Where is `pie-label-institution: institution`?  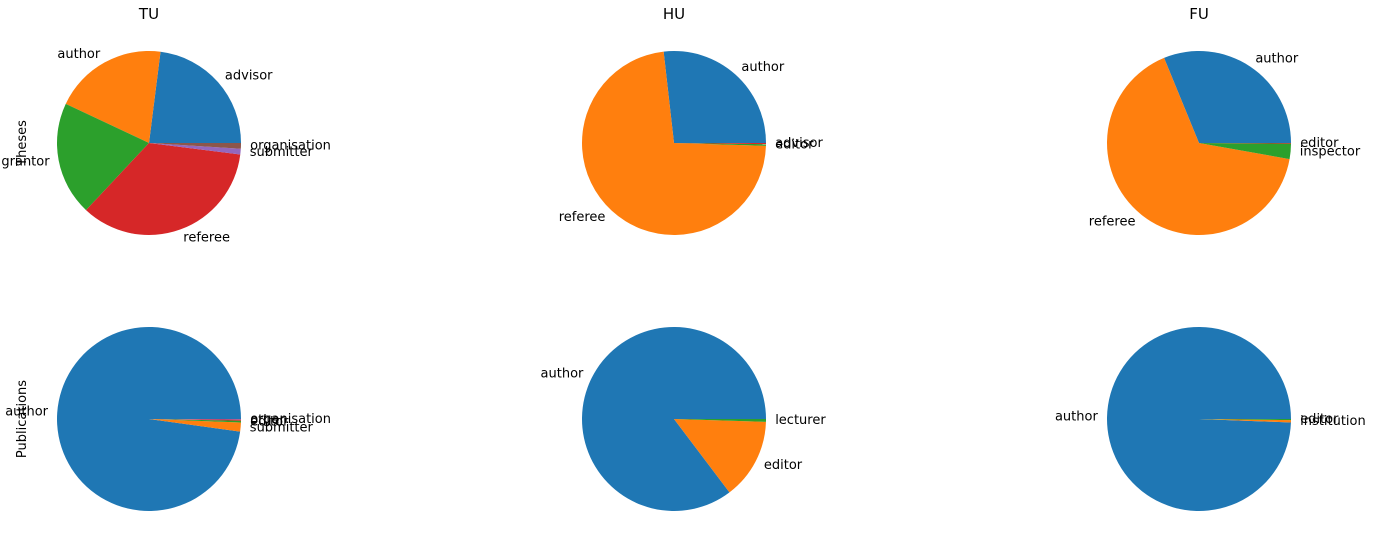 pie-label-institution: institution is located at coordinates (1333, 421).